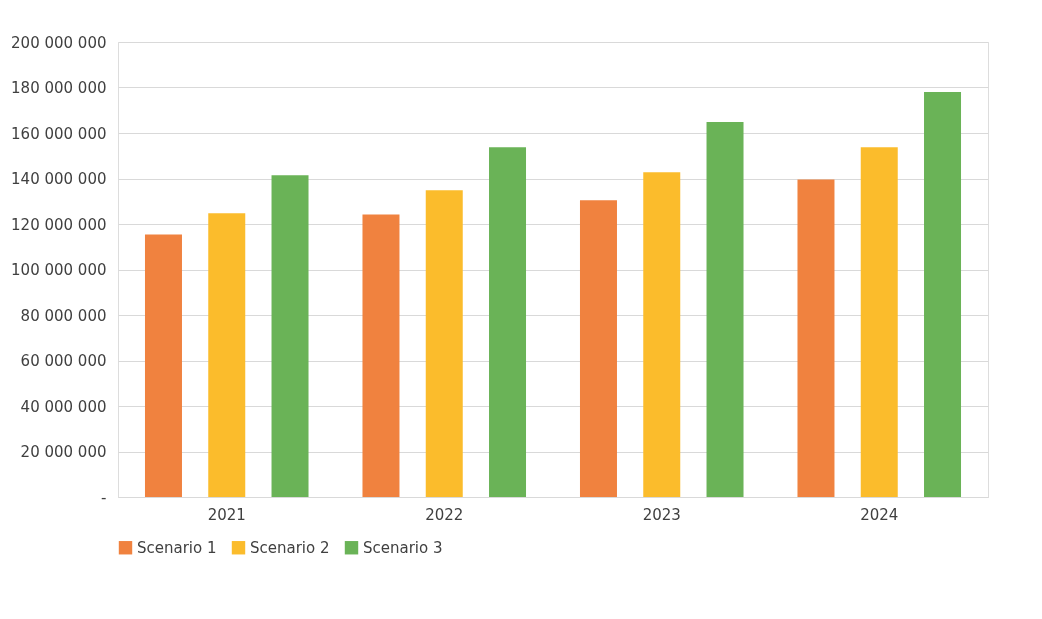 This screenshot has height=619, width=1042. I want to click on y-tick-label: 200 000 000, so click(59, 42).